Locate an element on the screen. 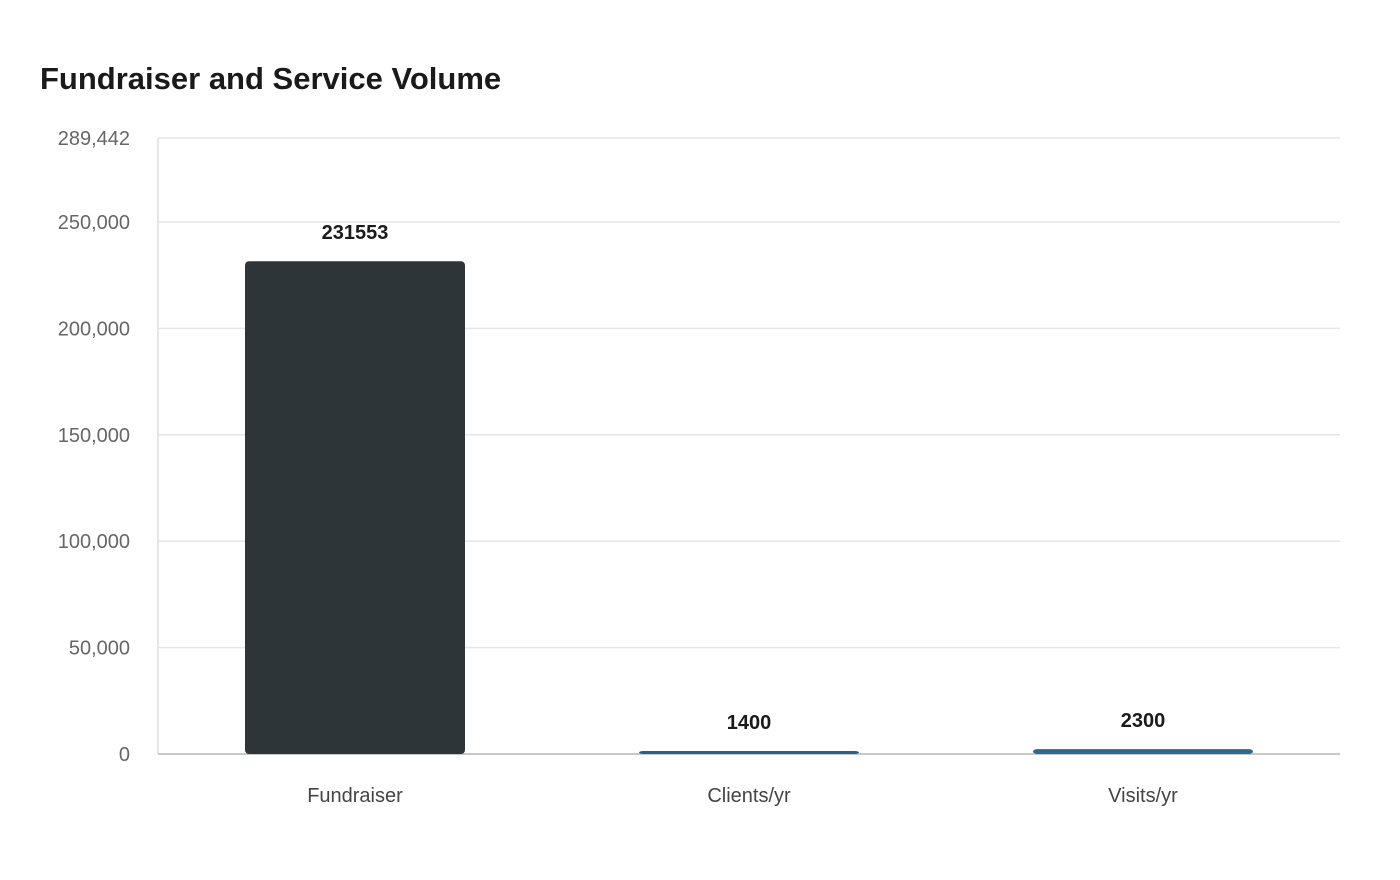 The image size is (1400, 880). x-category-label: Clients/yr is located at coordinates (749, 796).